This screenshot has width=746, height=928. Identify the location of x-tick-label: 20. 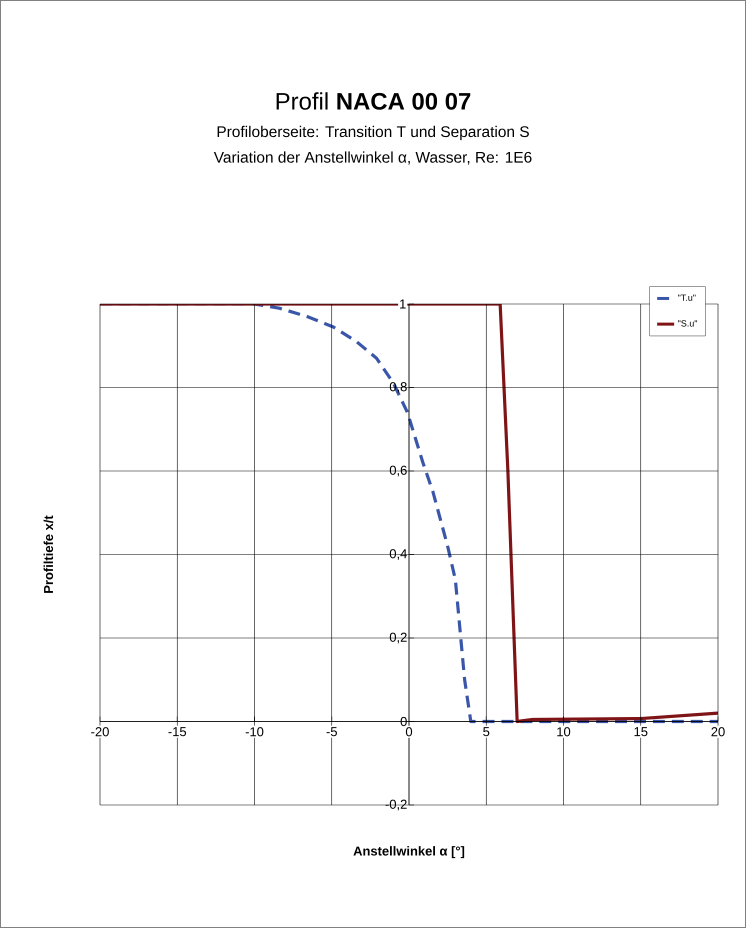
(718, 731).